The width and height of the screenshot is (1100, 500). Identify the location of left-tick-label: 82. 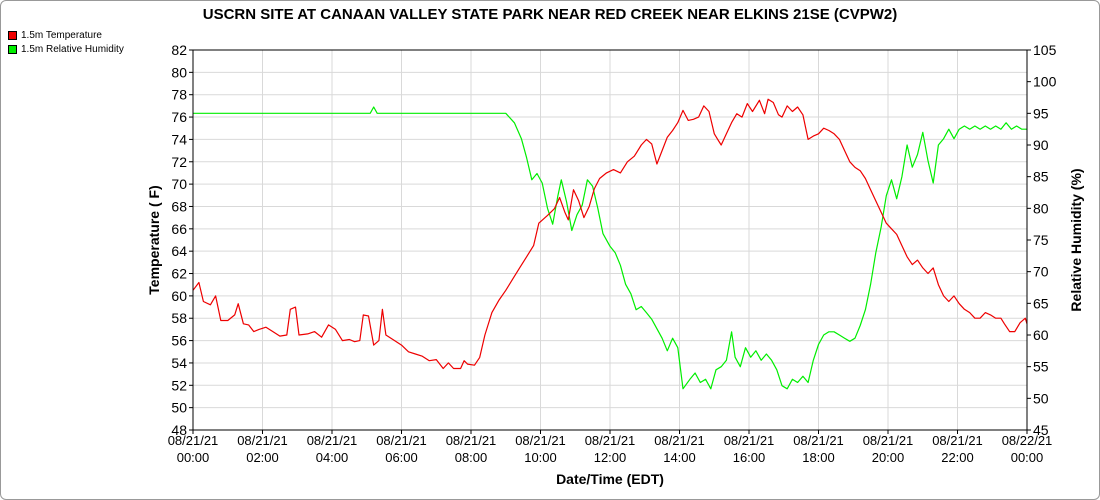
(179, 50).